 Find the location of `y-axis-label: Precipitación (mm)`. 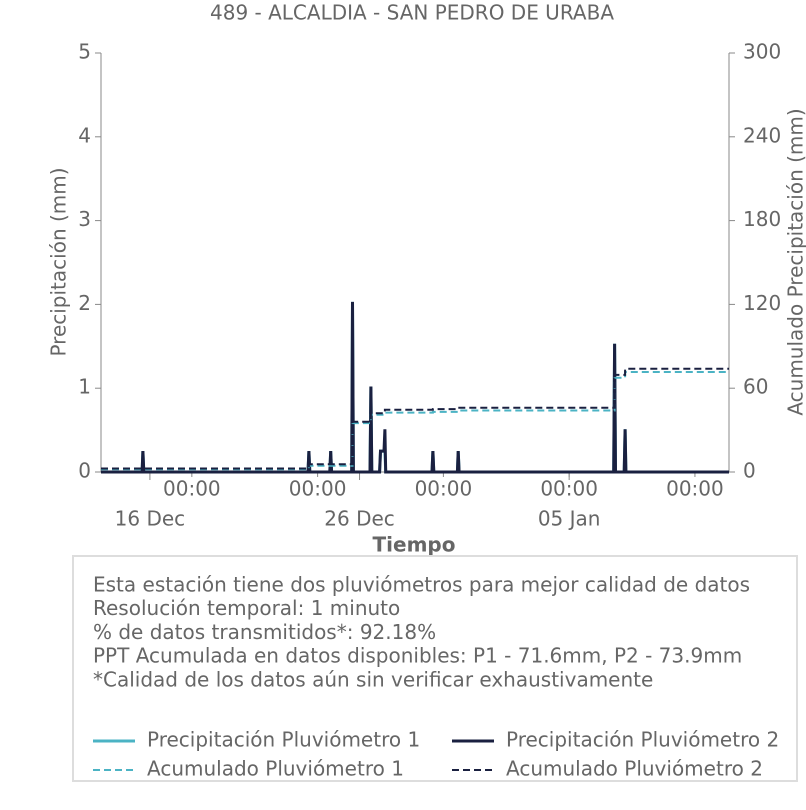

y-axis-label: Precipitación (mm) is located at coordinates (59, 261).